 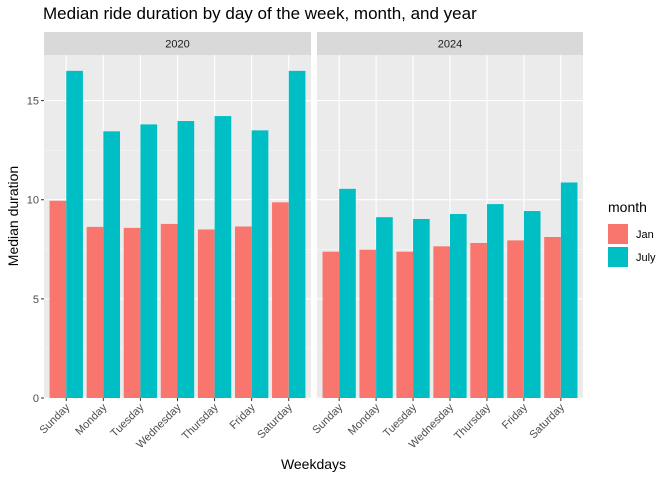 I want to click on legend-item-jan: Jan, so click(x=631, y=234).